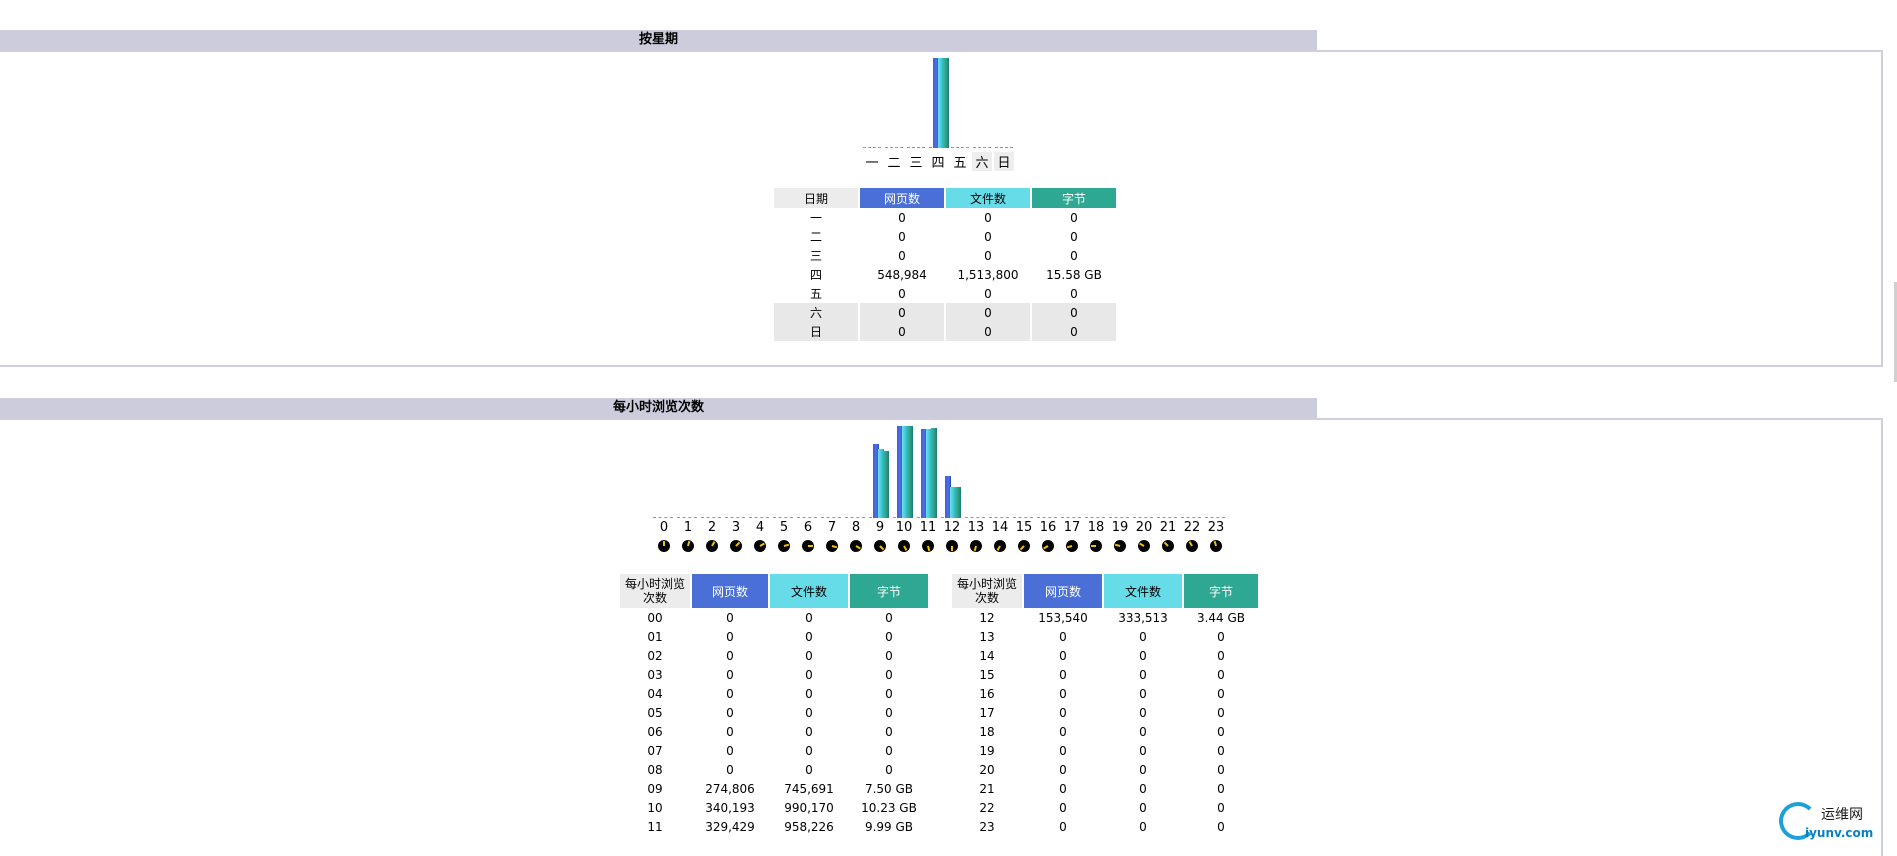 The image size is (1897, 856). I want to click on table-row: 12 153,540 333,513 3.44 GB, so click(1105, 617).